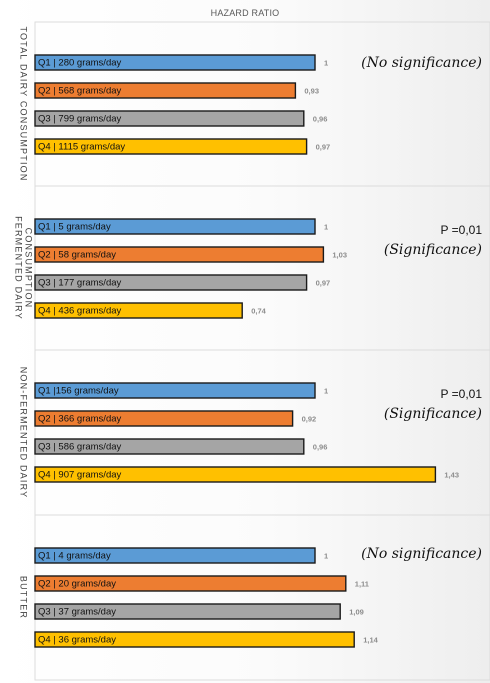  Describe the element at coordinates (311, 90) in the screenshot. I see `data-label: 0,93` at that location.